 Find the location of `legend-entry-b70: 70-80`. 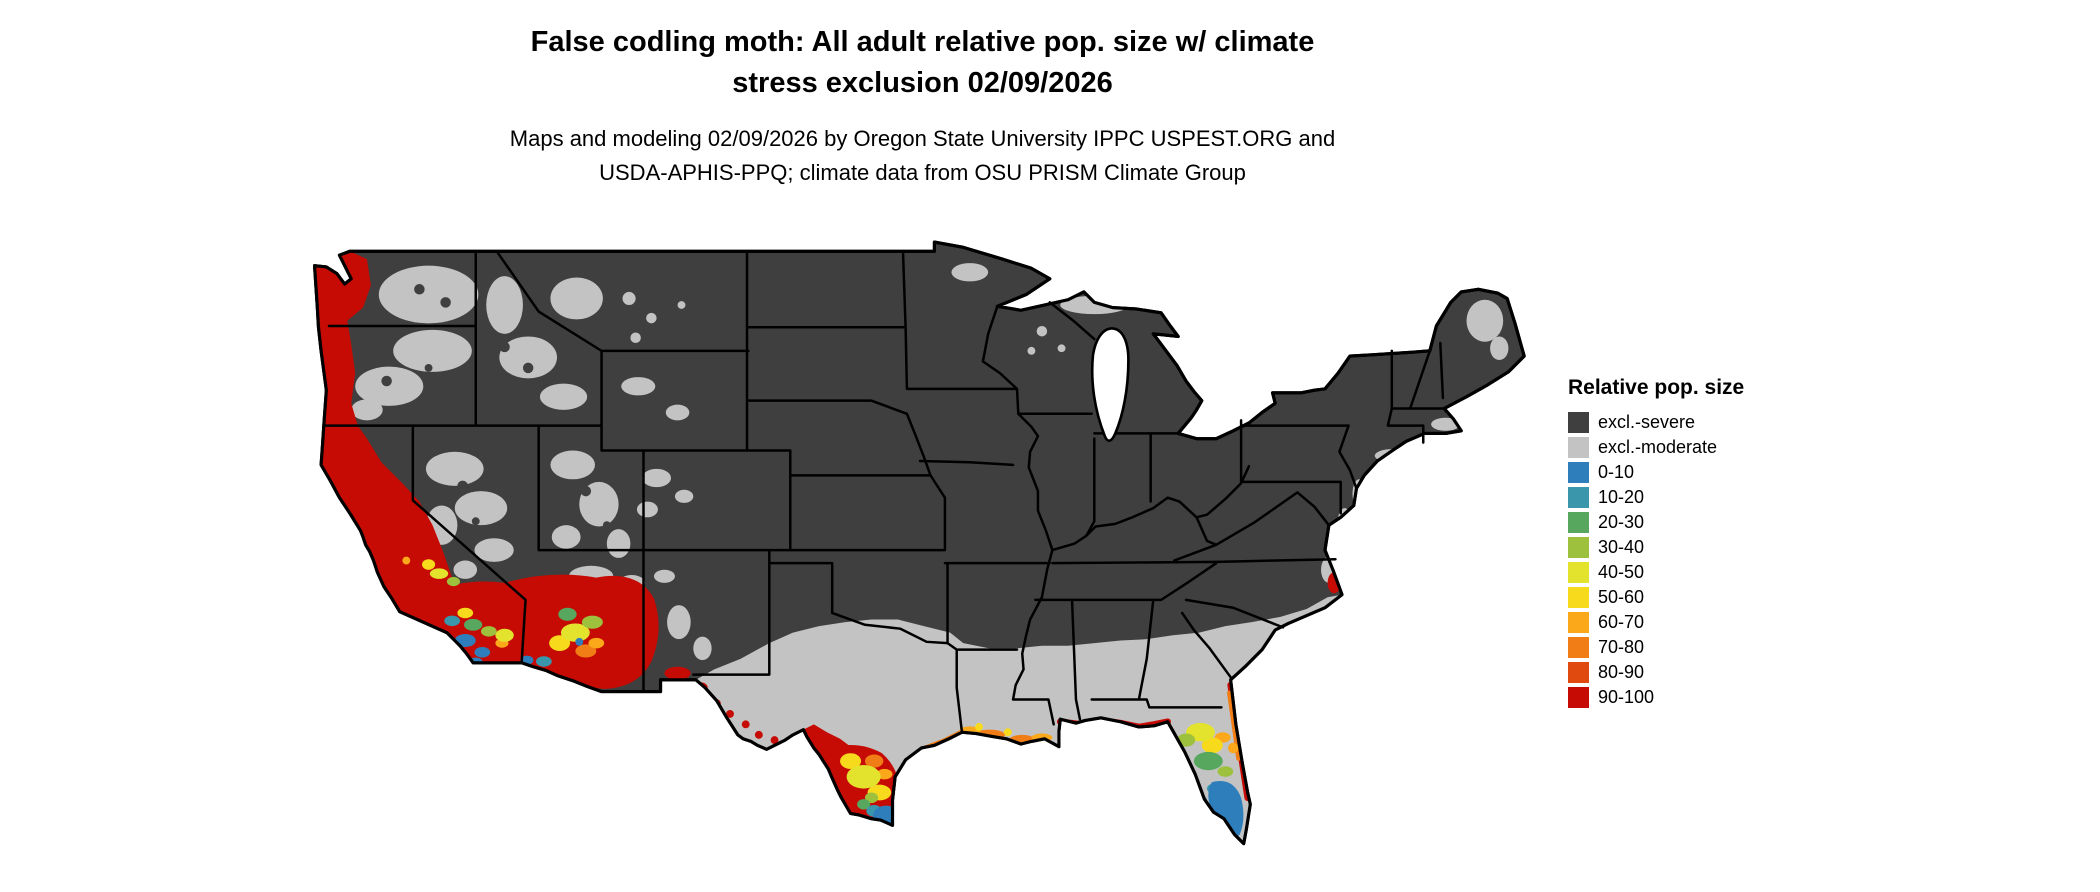

legend-entry-b70: 70-80 is located at coordinates (1656, 647).